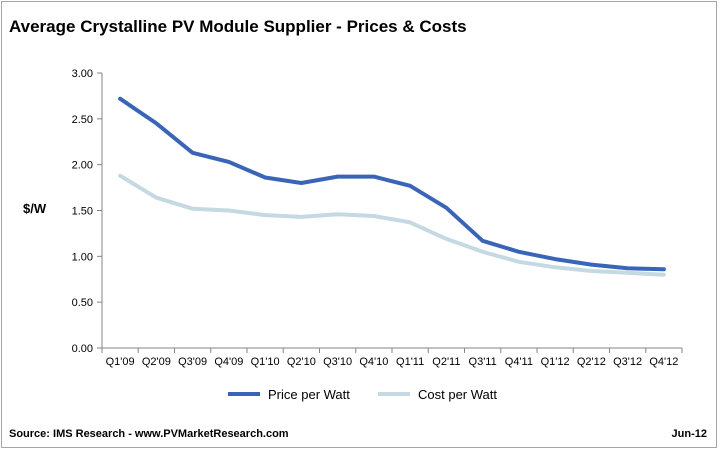  What do you see at coordinates (555, 362) in the screenshot?
I see `x-tick-label: Q1'12` at bounding box center [555, 362].